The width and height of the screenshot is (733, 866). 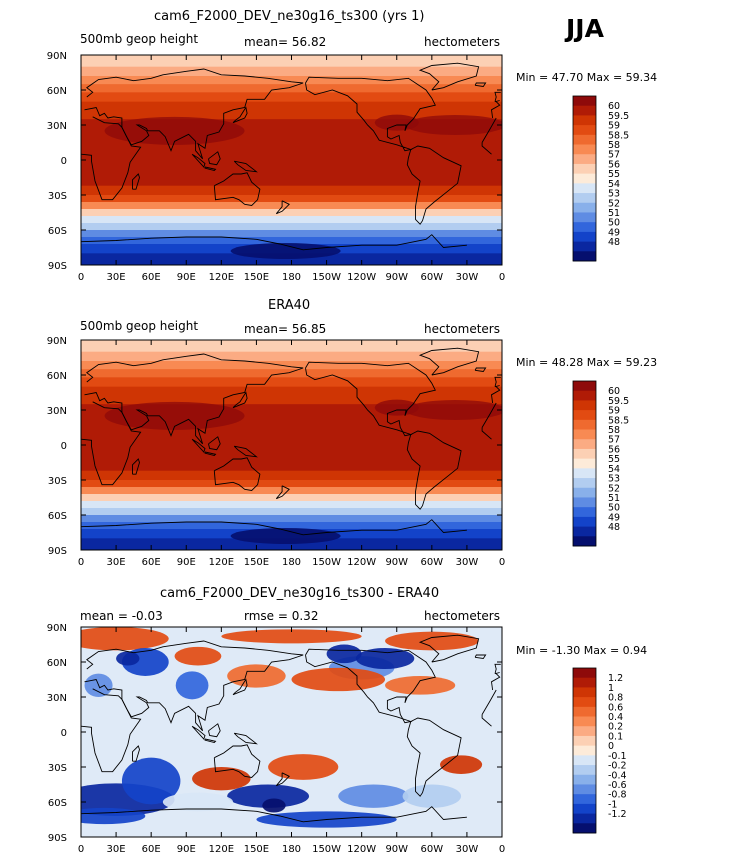 I want to click on x-tick-label: 0, so click(x=81, y=562).